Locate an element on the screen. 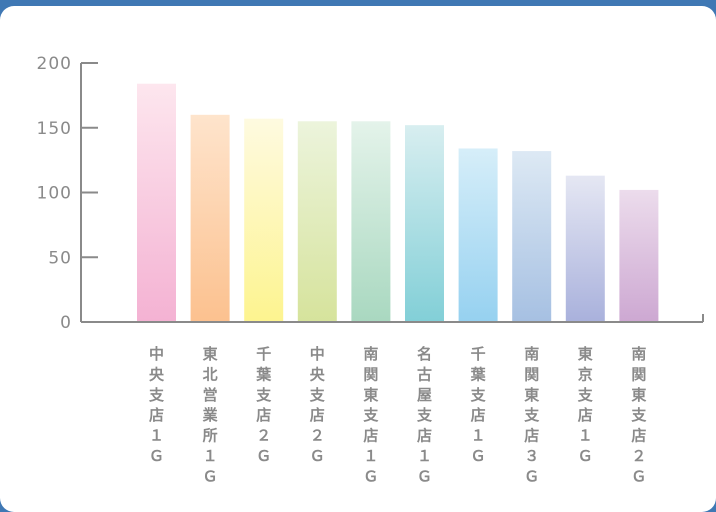 The width and height of the screenshot is (716, 512). x-category-label: 南関東支店２Ｇ is located at coordinates (638, 415).